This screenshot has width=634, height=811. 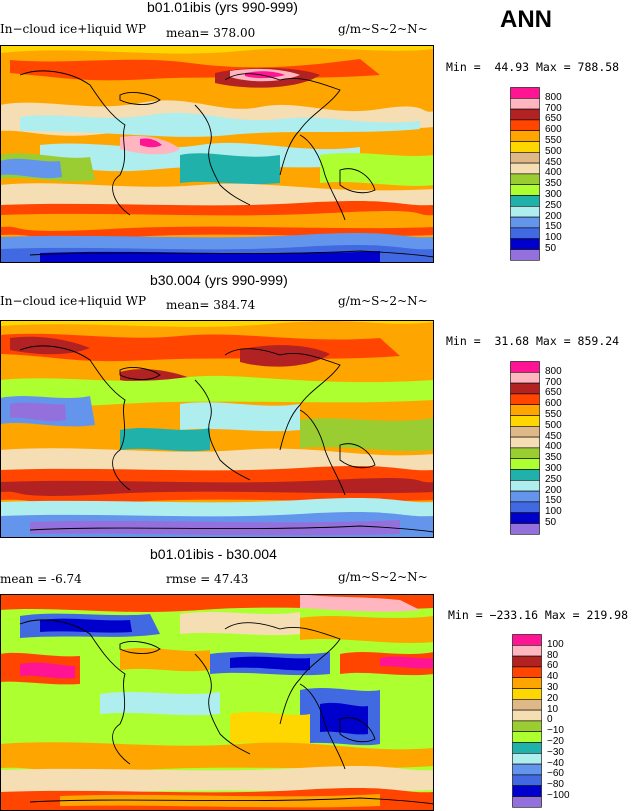 What do you see at coordinates (213, 554) in the screenshot?
I see `panel-3-title: b01.01ibis - b30.004` at bounding box center [213, 554].